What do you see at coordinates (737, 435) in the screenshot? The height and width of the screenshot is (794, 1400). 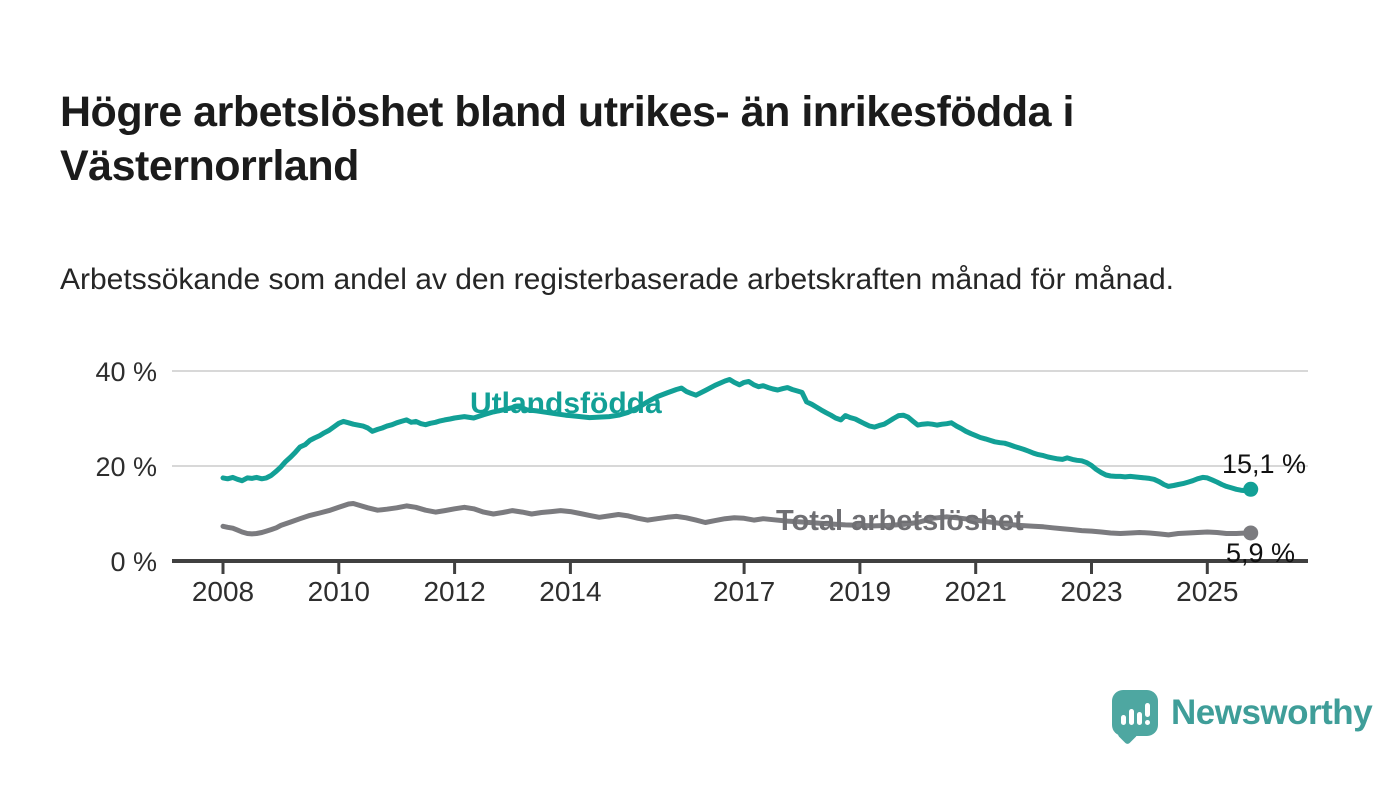 I see `series-line-utlandsfodda` at bounding box center [737, 435].